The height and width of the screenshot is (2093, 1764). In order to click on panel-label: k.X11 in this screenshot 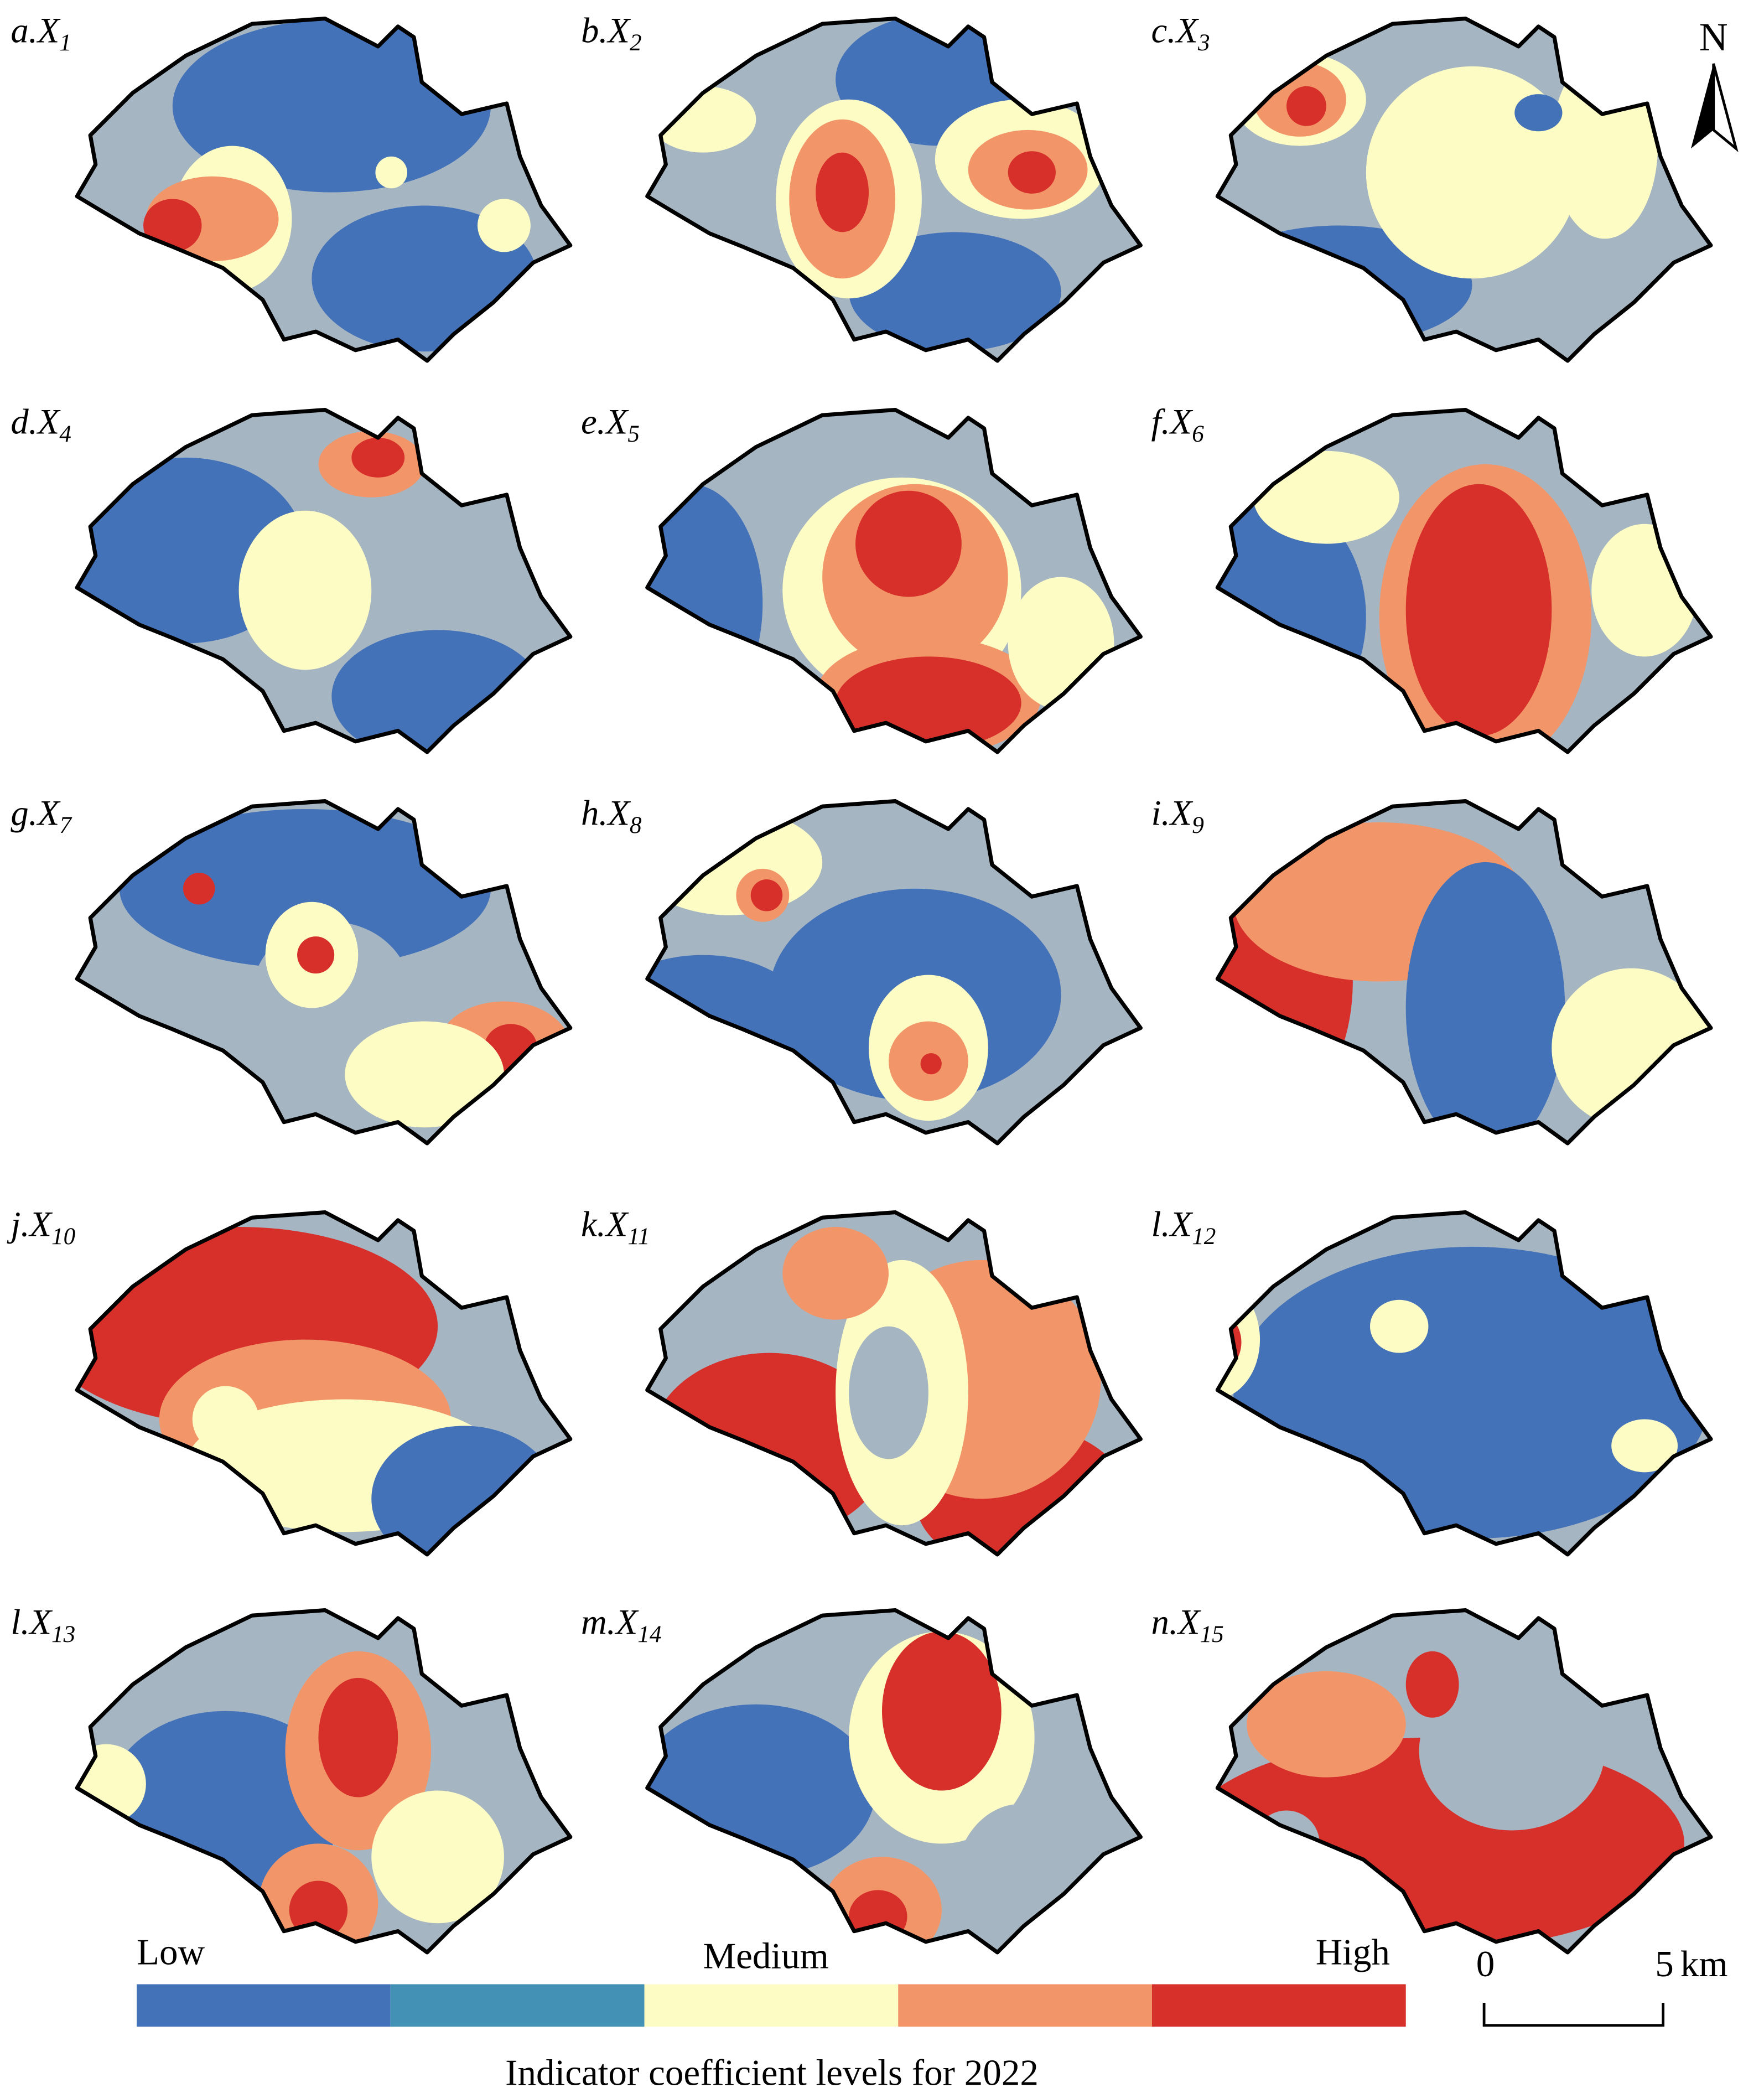, I will do `click(615, 1227)`.